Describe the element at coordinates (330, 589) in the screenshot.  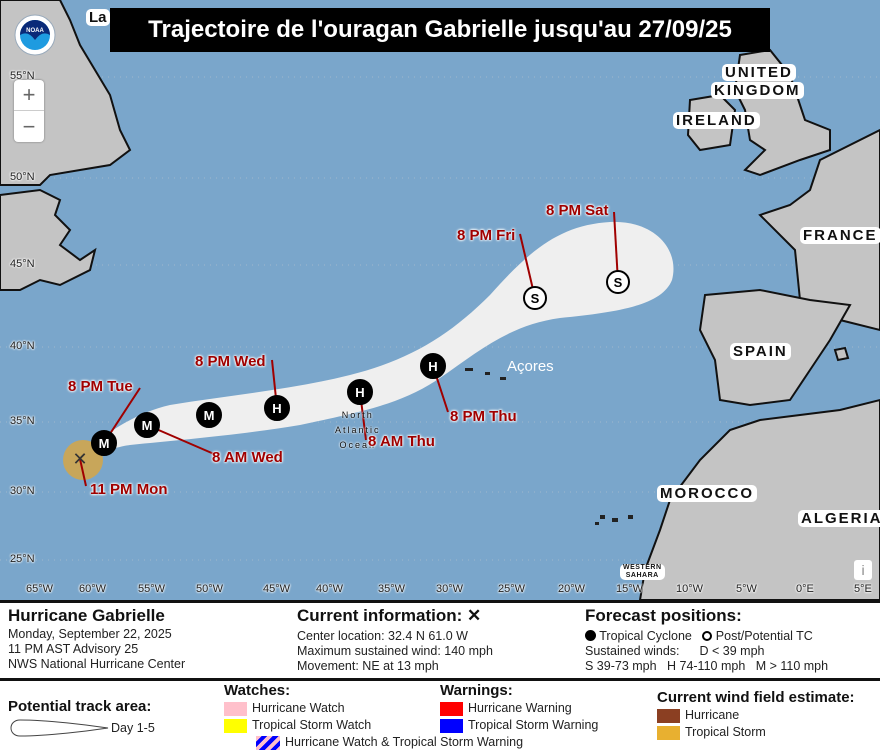
I see `longitude-label: 40°W` at that location.